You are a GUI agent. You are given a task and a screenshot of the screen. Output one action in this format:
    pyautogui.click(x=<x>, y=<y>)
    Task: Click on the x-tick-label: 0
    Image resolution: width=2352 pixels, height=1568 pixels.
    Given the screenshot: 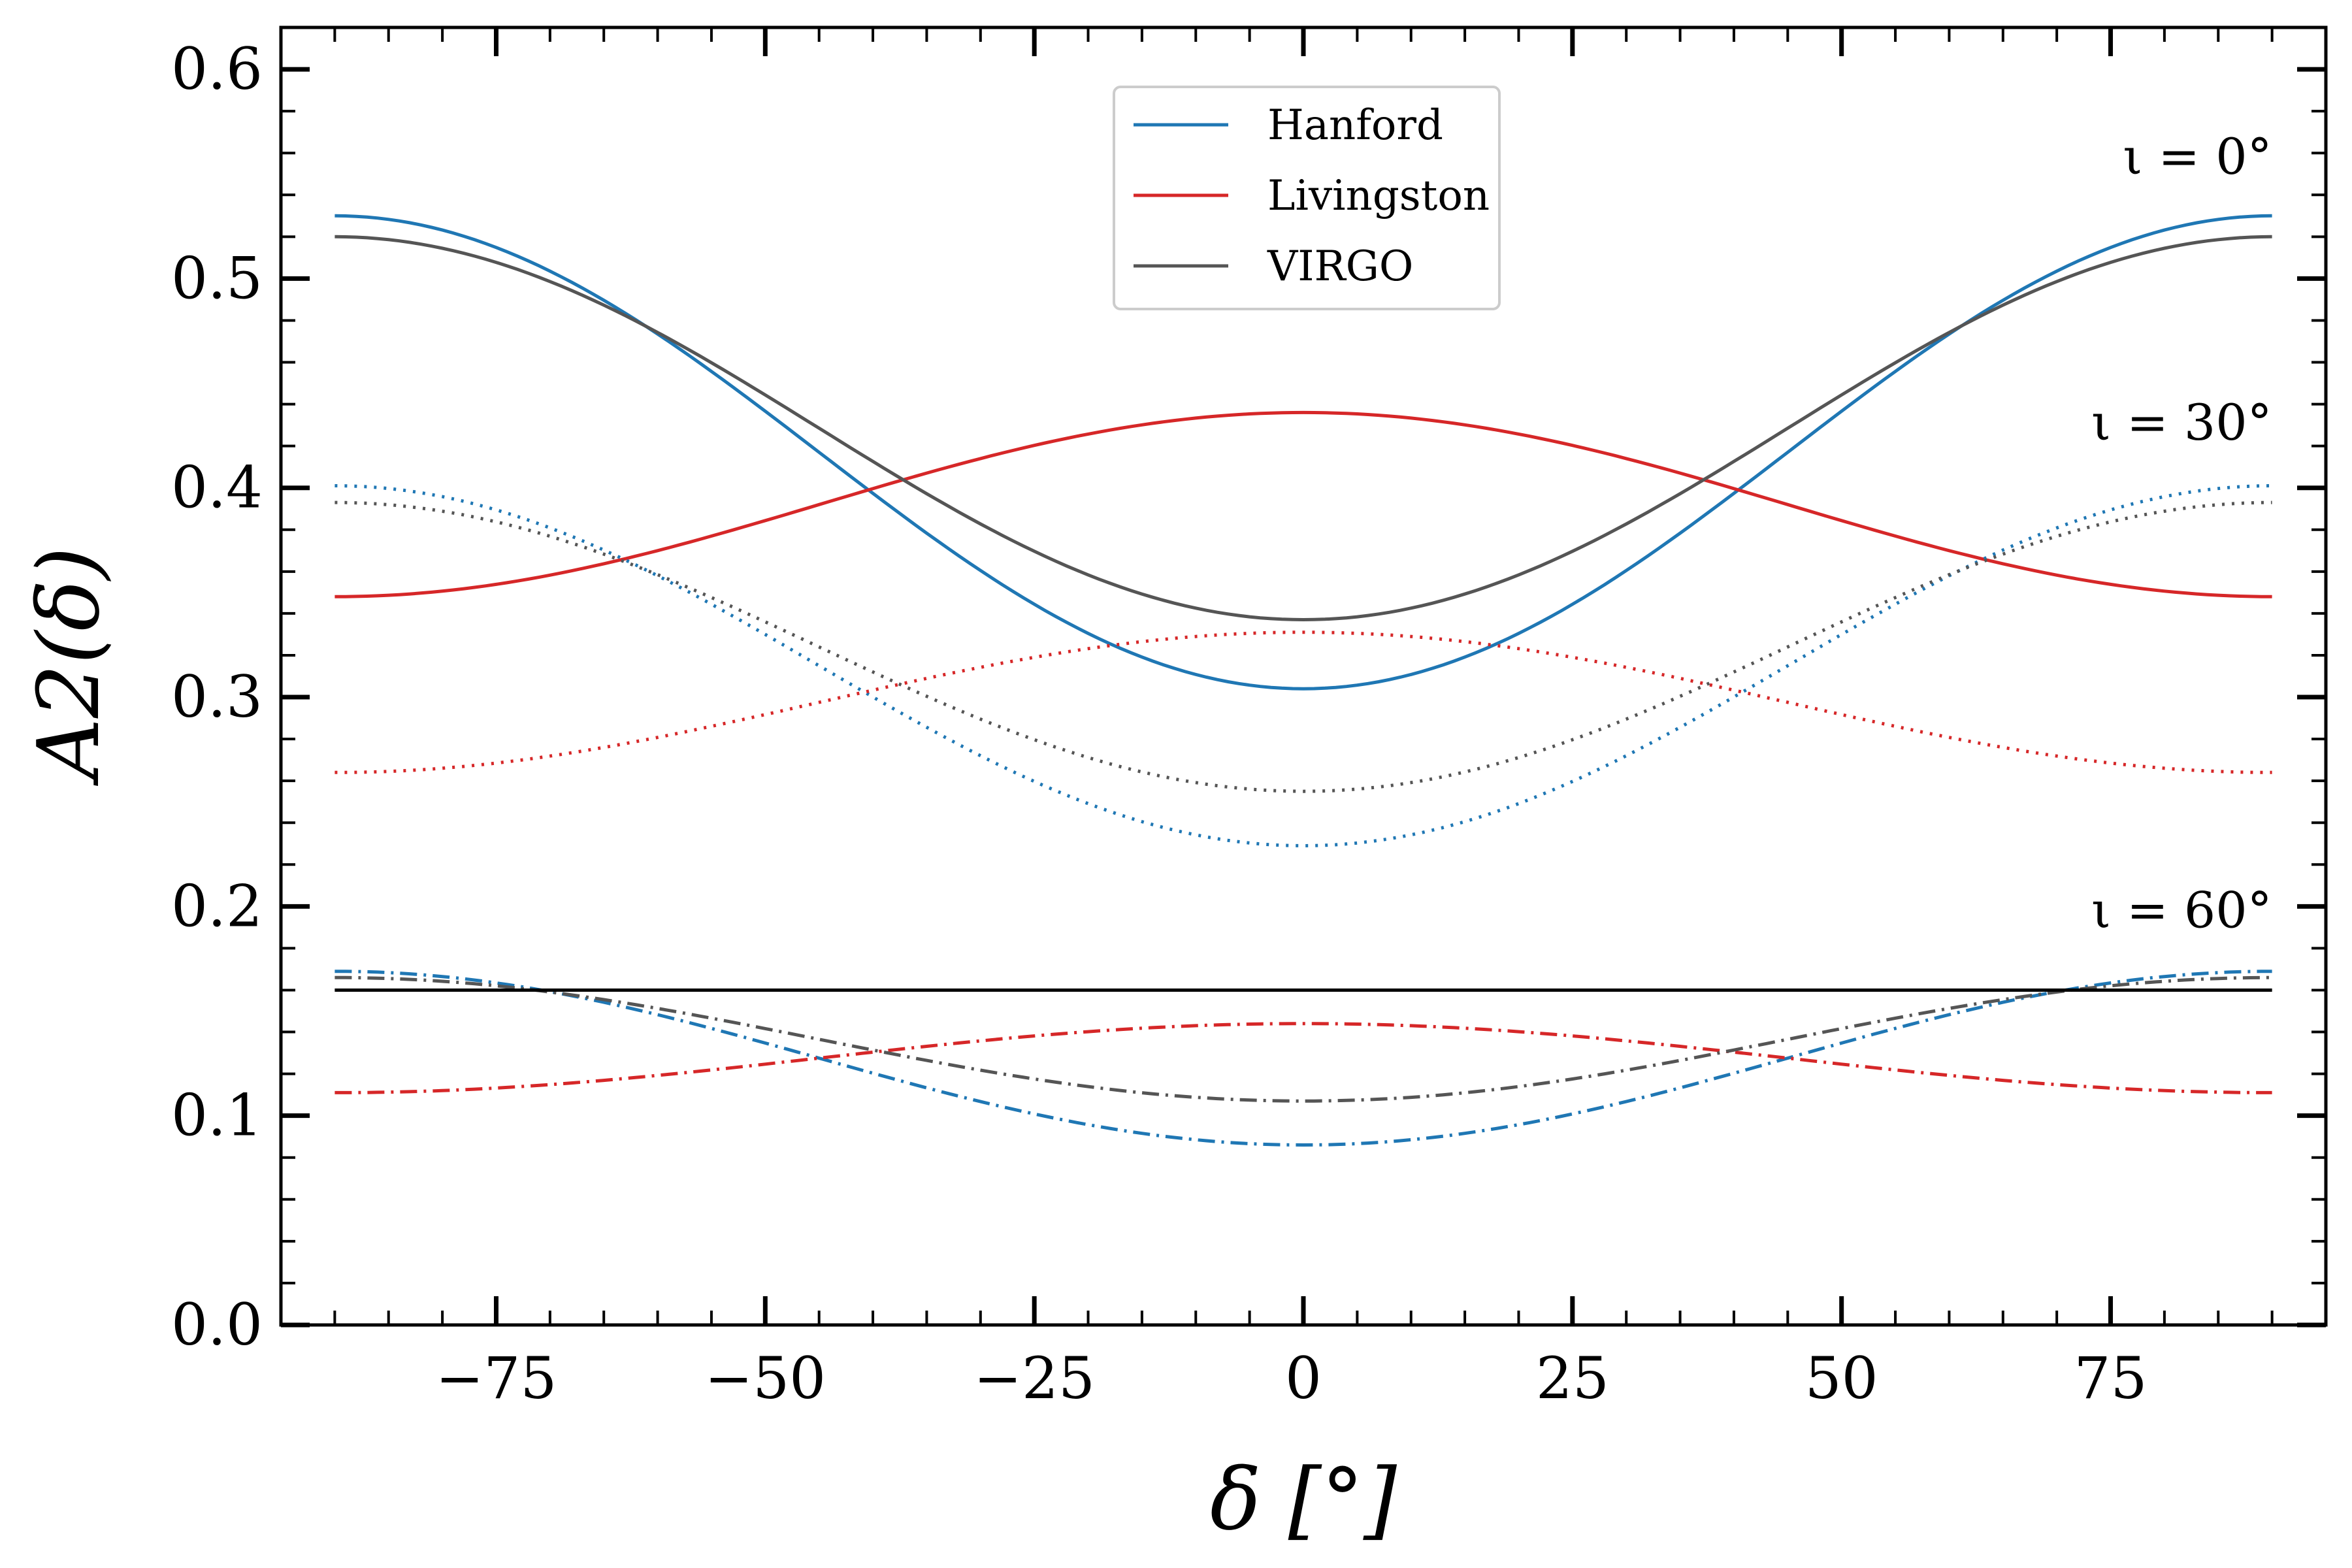 What is the action you would take?
    pyautogui.click(x=1303, y=1378)
    